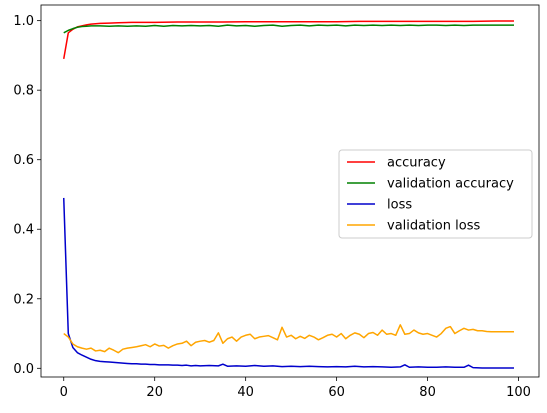 The width and height of the screenshot is (547, 413). Describe the element at coordinates (154, 392) in the screenshot. I see `x-tick-label: 20` at that location.